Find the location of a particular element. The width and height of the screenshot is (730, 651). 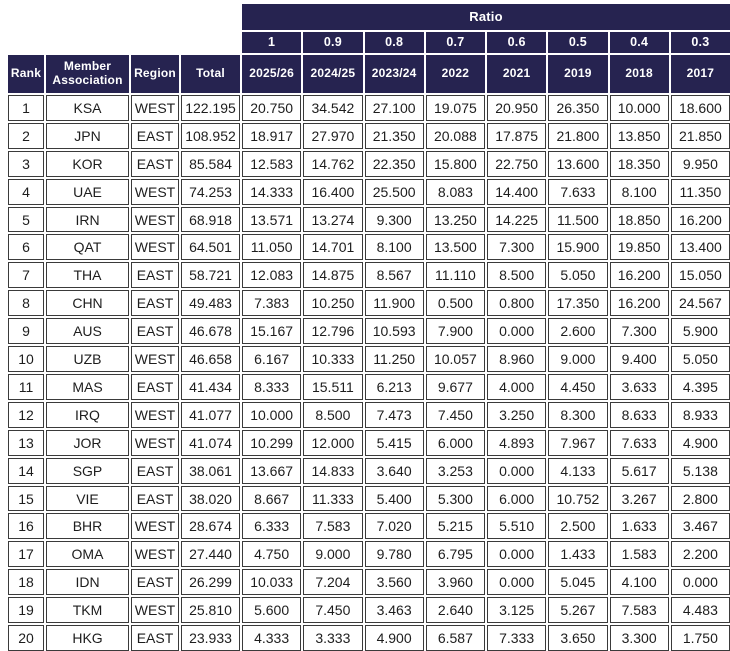

ratio-value-header: 0.4 is located at coordinates (639, 42).